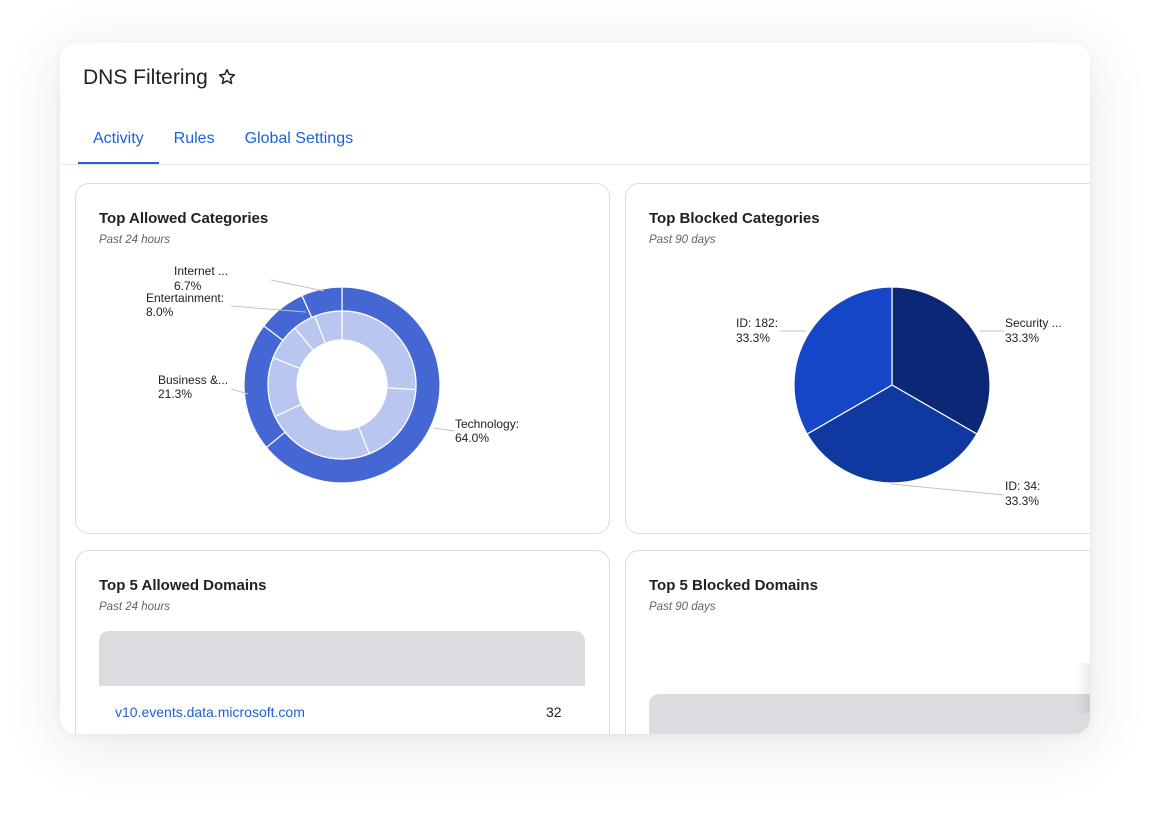 The width and height of the screenshot is (1150, 814). I want to click on label-technology-name: Technology:, so click(487, 424).